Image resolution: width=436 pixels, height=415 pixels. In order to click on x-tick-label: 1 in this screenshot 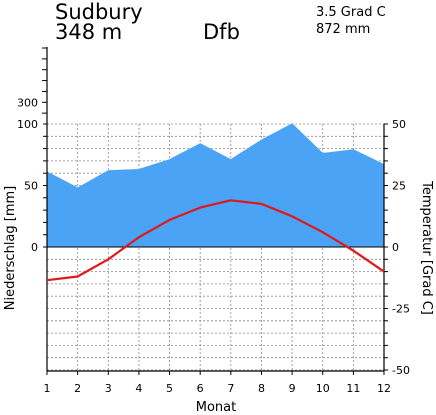, I will do `click(47, 388)`.